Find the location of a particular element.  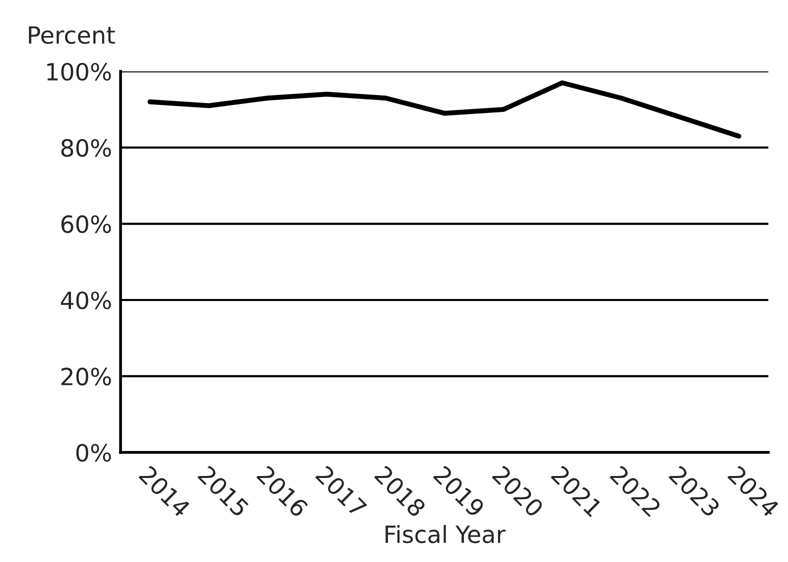

y-tick-label: 0% is located at coordinates (93, 453).